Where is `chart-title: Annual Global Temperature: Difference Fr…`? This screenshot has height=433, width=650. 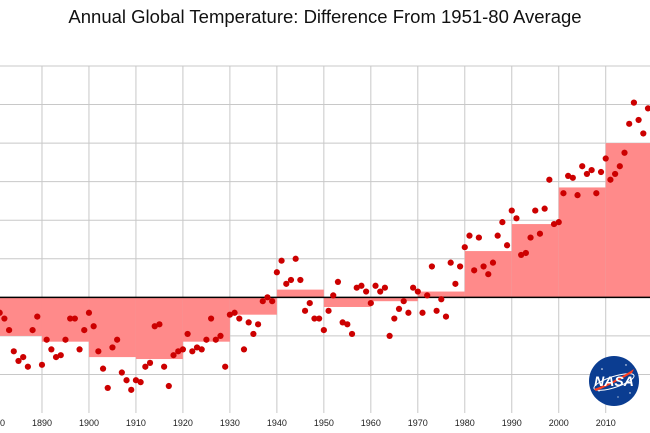
chart-title: Annual Global Temperature: Difference Fr… is located at coordinates (325, 16).